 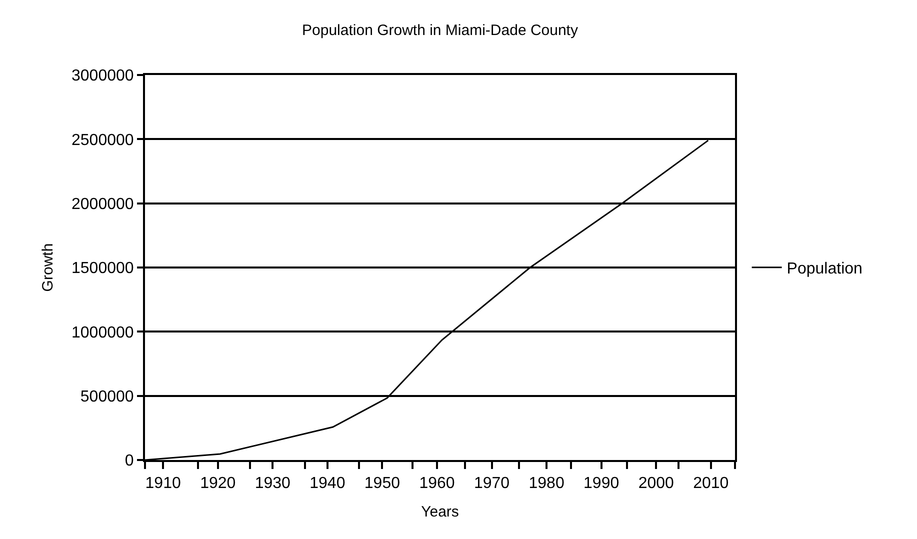 What do you see at coordinates (129, 461) in the screenshot?
I see `y-tick-label: 0` at bounding box center [129, 461].